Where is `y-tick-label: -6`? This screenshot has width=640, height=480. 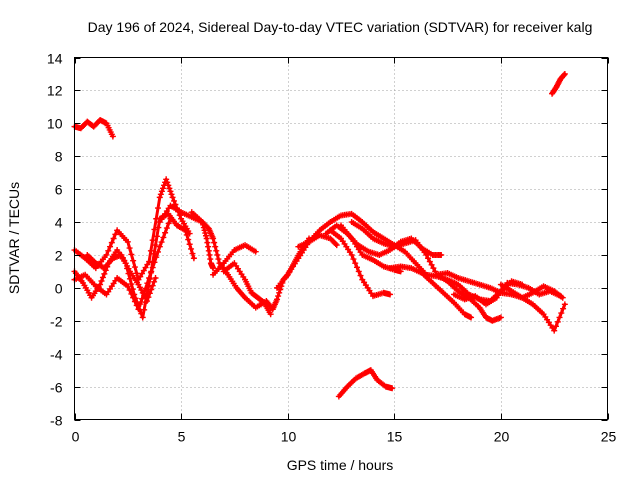 y-tick-label: -6 is located at coordinates (56, 388).